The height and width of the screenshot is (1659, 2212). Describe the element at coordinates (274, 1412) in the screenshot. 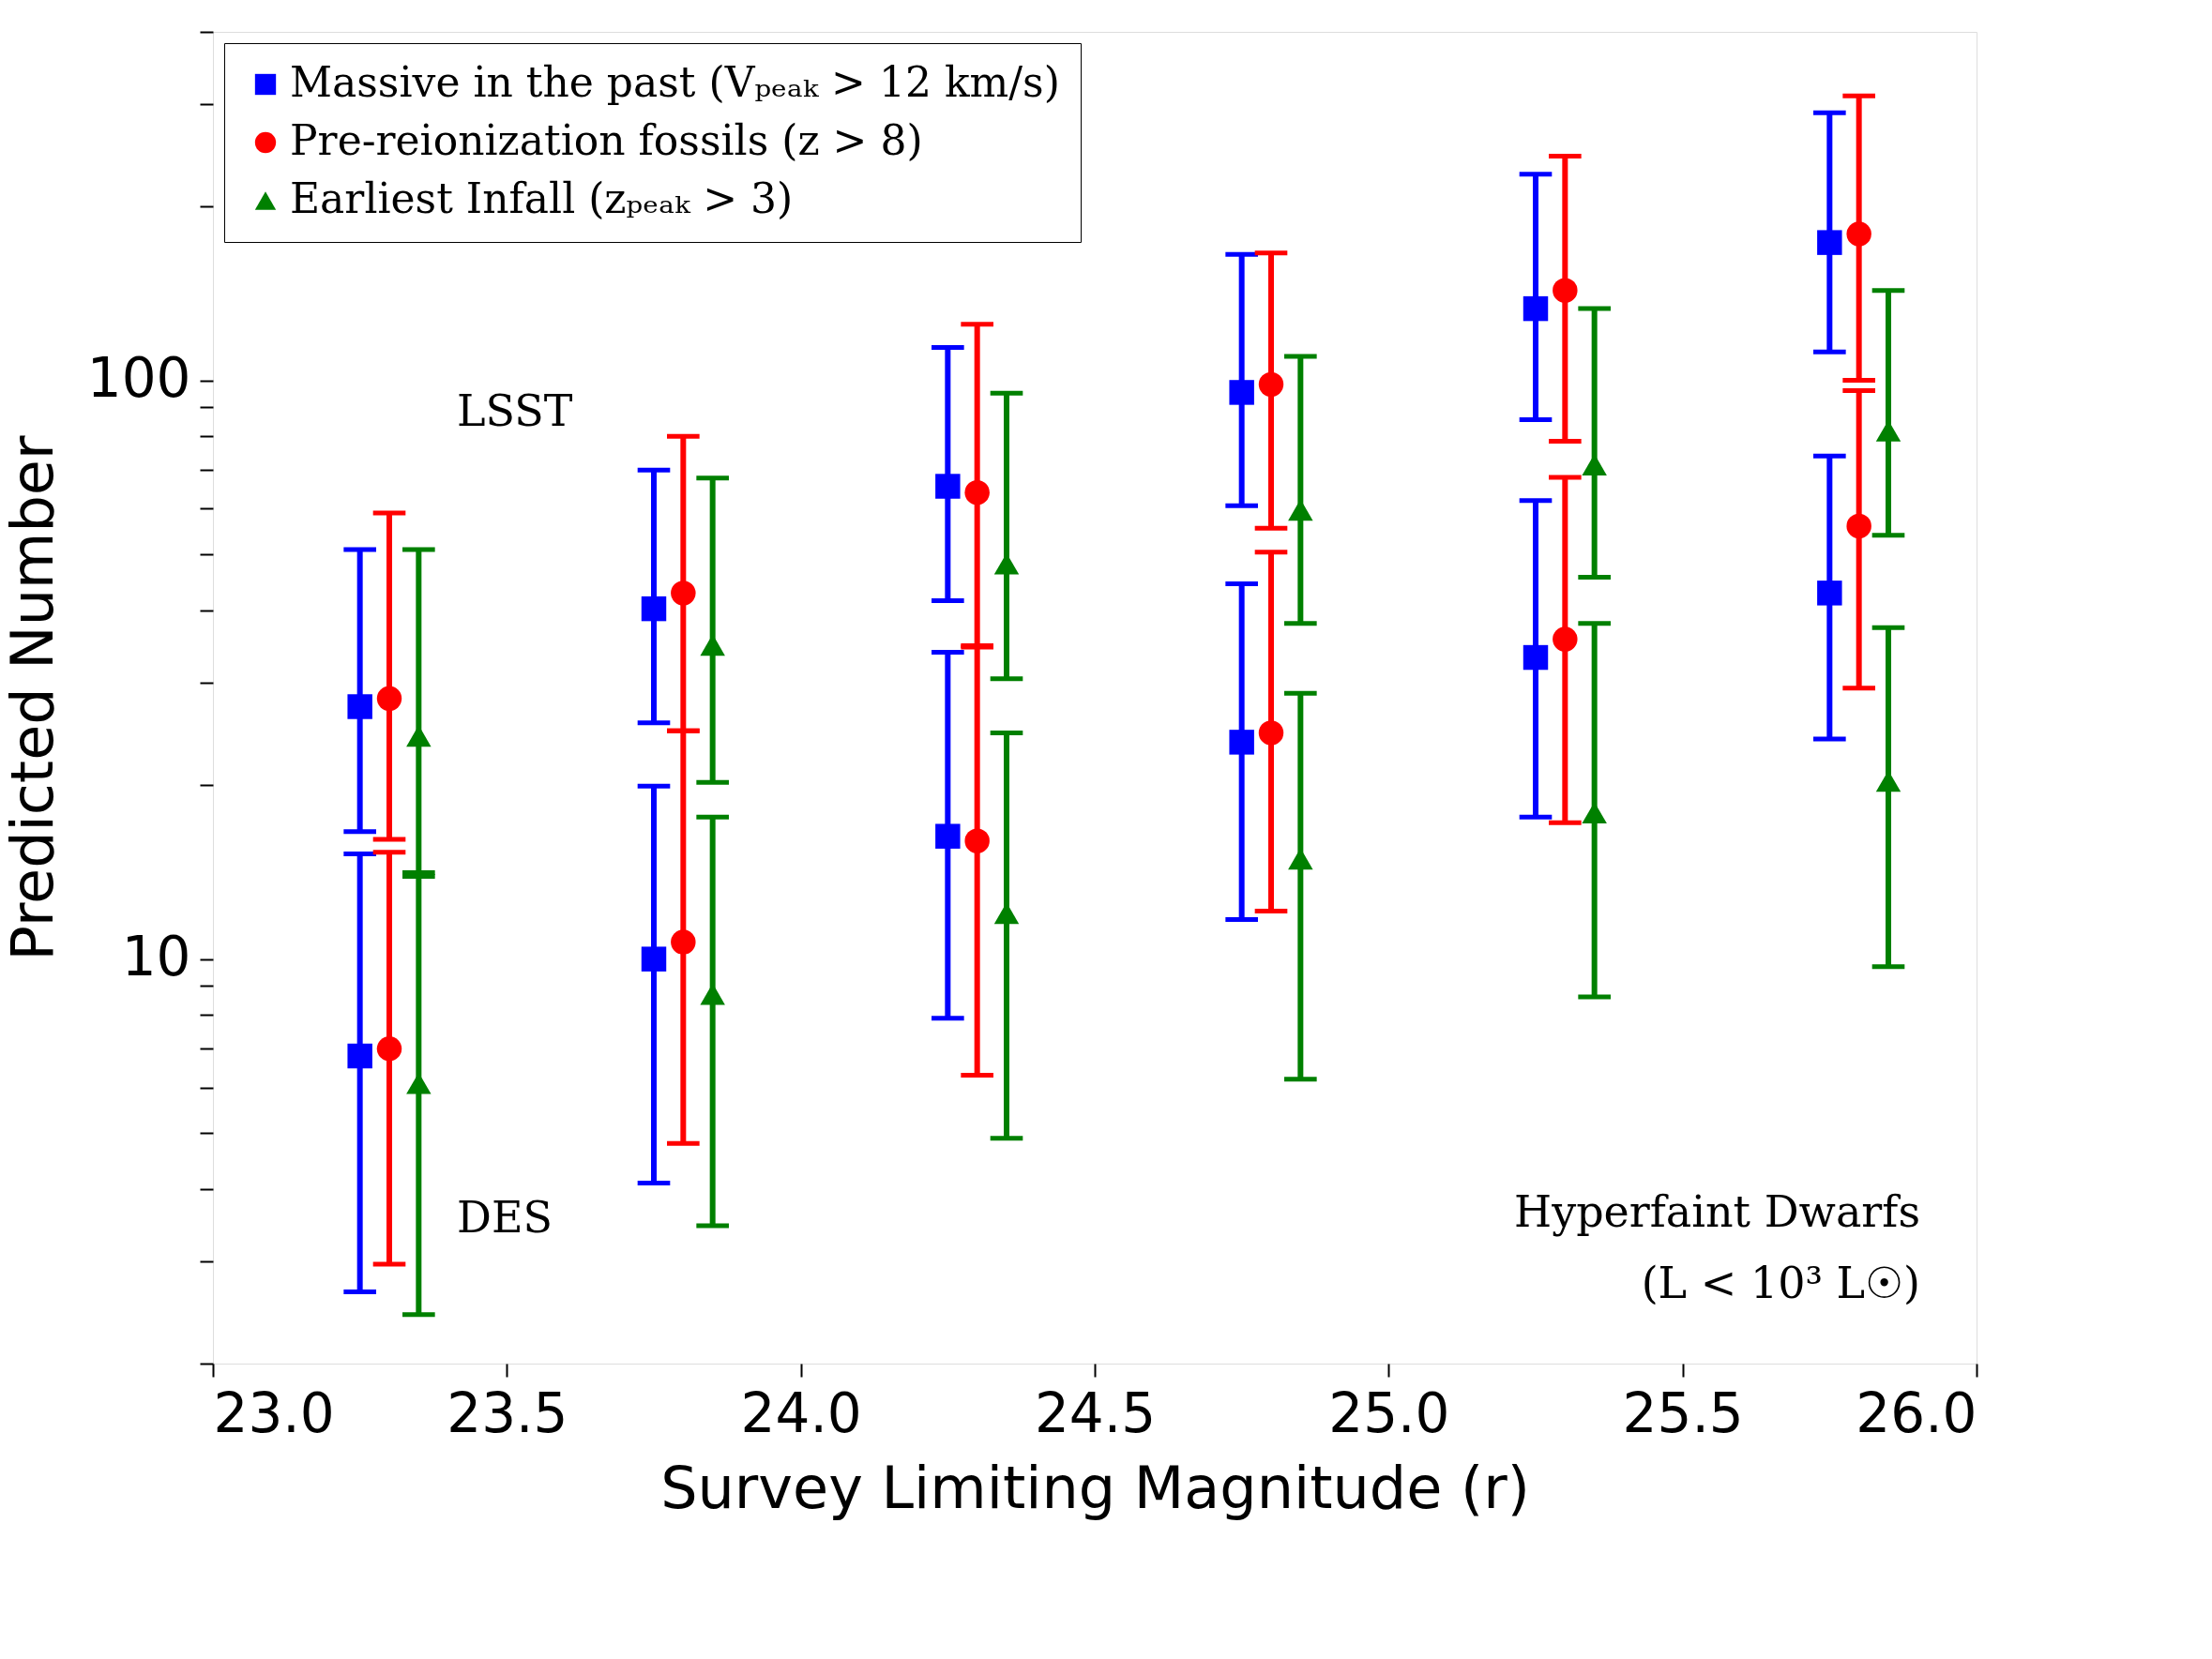

I see `x-tick-label: 23.0` at that location.